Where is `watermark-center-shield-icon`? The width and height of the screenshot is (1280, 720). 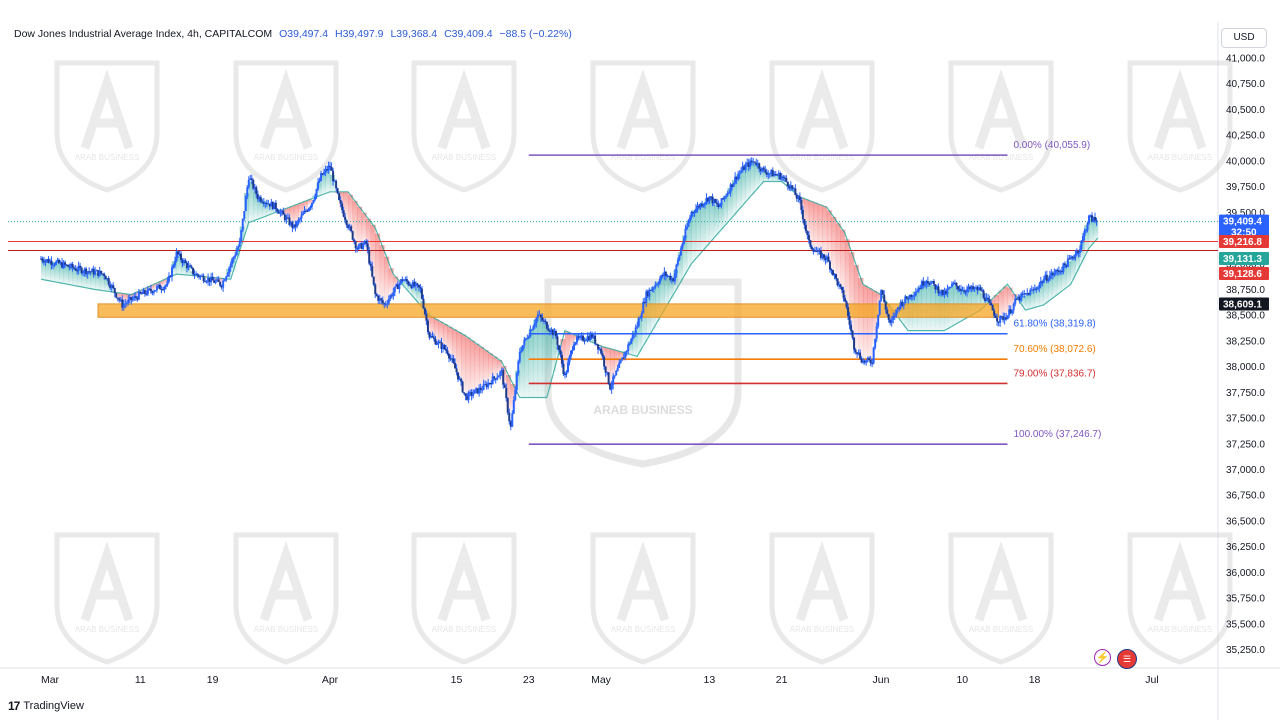
watermark-center-shield-icon is located at coordinates (643, 373).